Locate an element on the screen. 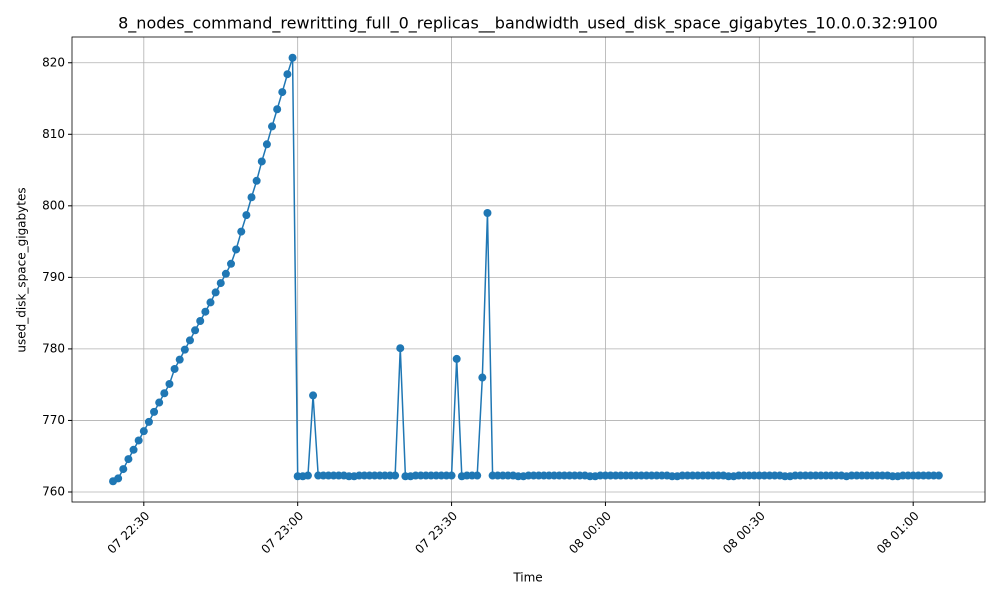  x-axis-label: Time is located at coordinates (527, 578).